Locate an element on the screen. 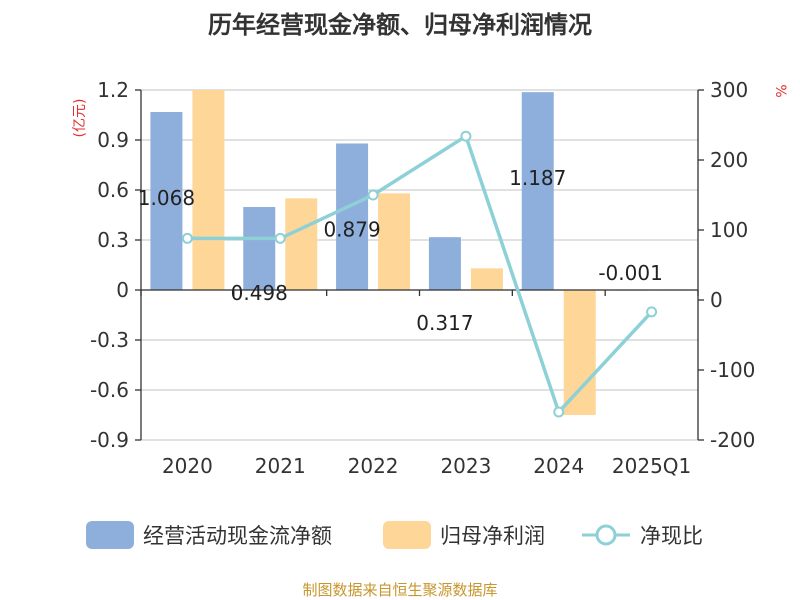 This screenshot has width=800, height=600. cashflow-data-label: 0.879 is located at coordinates (351, 230).